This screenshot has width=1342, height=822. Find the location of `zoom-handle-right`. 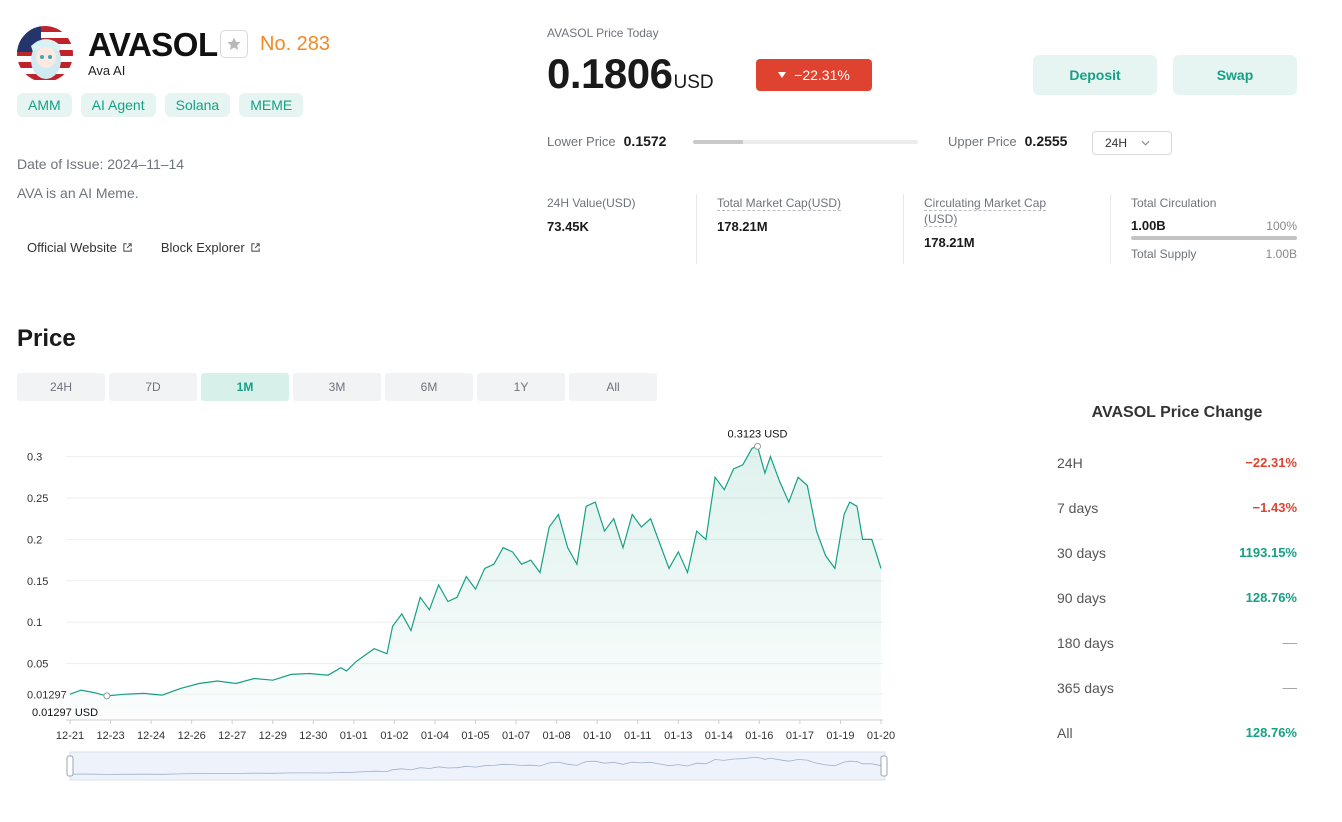

zoom-handle-right is located at coordinates (884, 766).